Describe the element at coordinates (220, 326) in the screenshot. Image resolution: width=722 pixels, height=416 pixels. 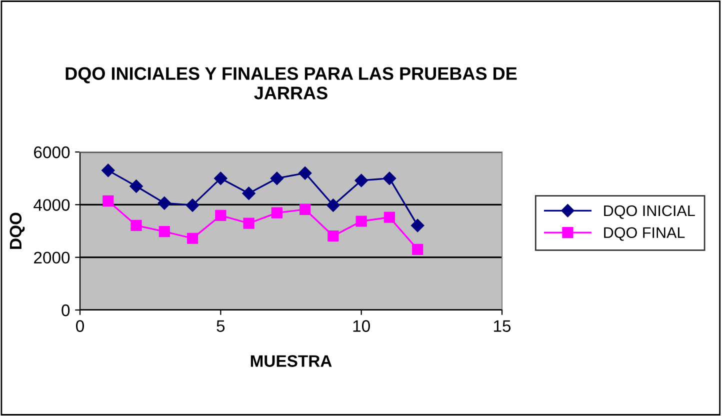
I see `x-tick-label: 5` at that location.